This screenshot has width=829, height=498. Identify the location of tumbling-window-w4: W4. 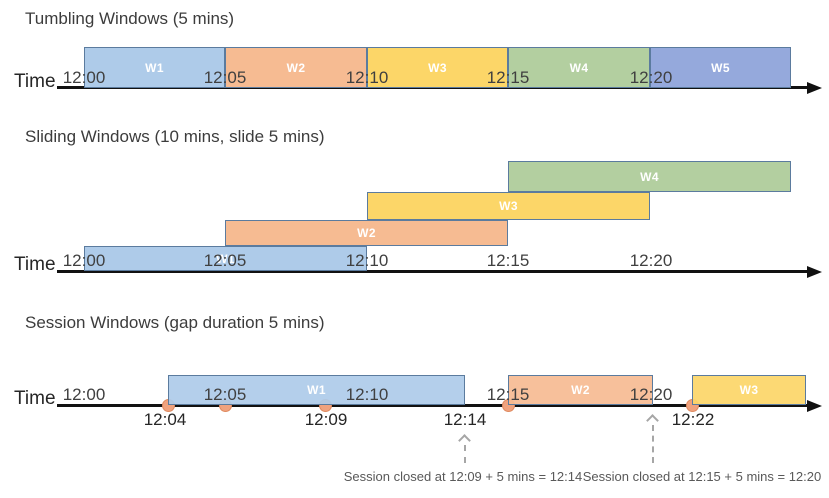
(579, 67).